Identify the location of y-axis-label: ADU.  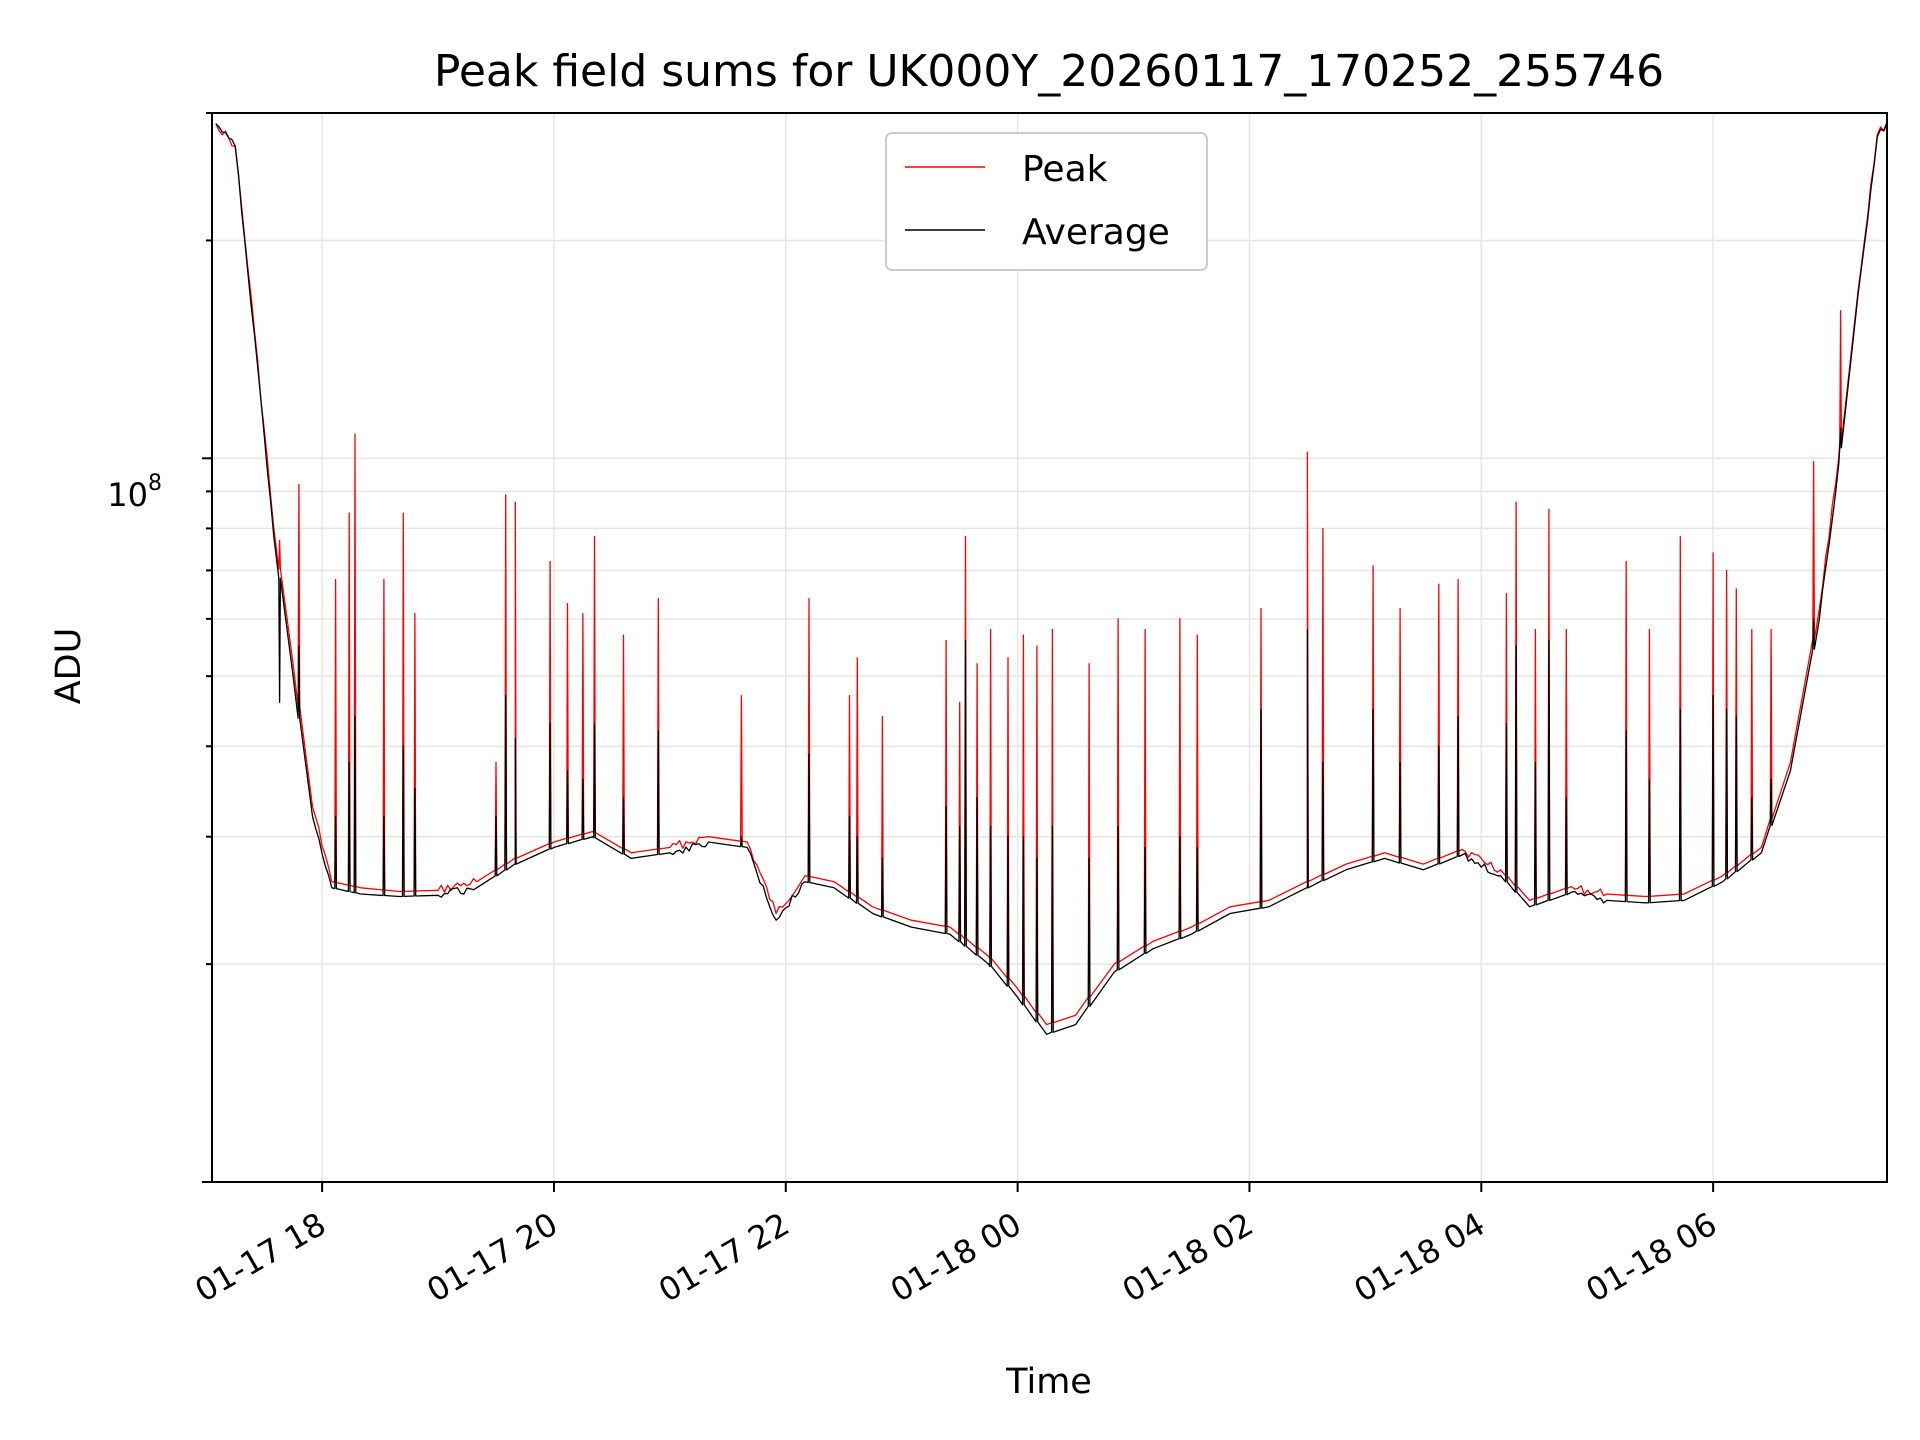
(69, 666).